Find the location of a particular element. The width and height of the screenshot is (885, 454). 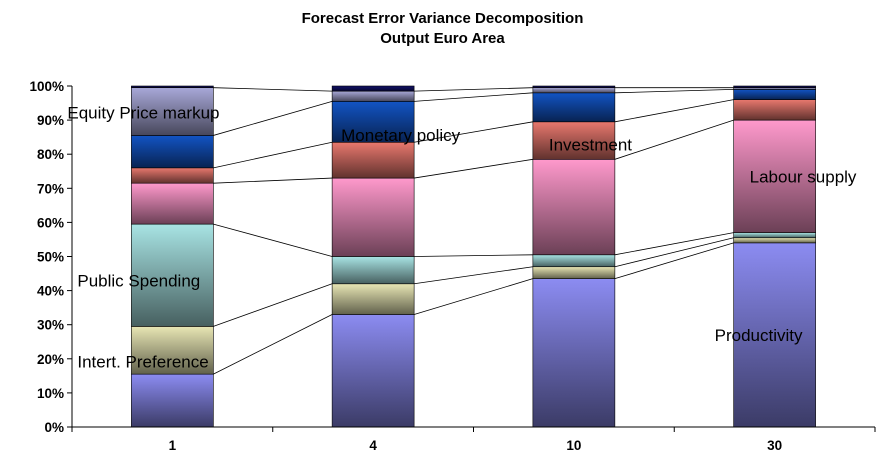

chart-subtitle: Output Euro Area is located at coordinates (442, 38).